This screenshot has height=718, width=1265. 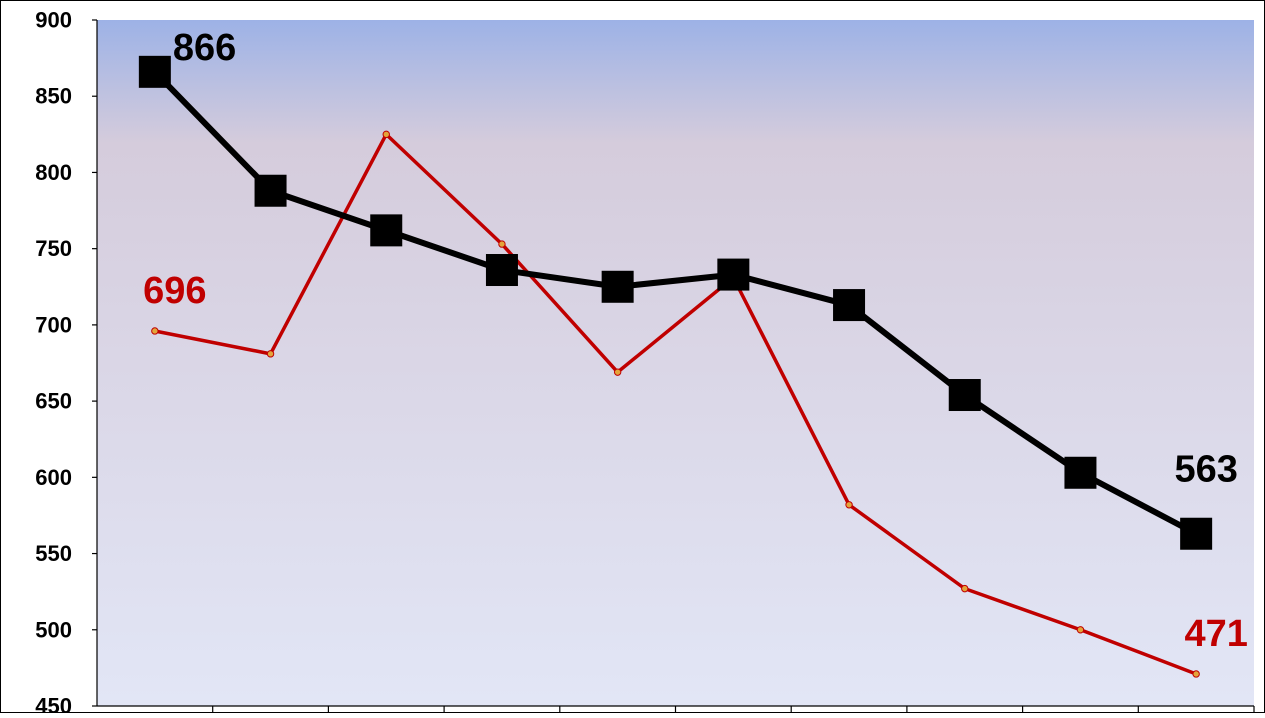 I want to click on y-tick-label: 900, so click(x=53, y=20).